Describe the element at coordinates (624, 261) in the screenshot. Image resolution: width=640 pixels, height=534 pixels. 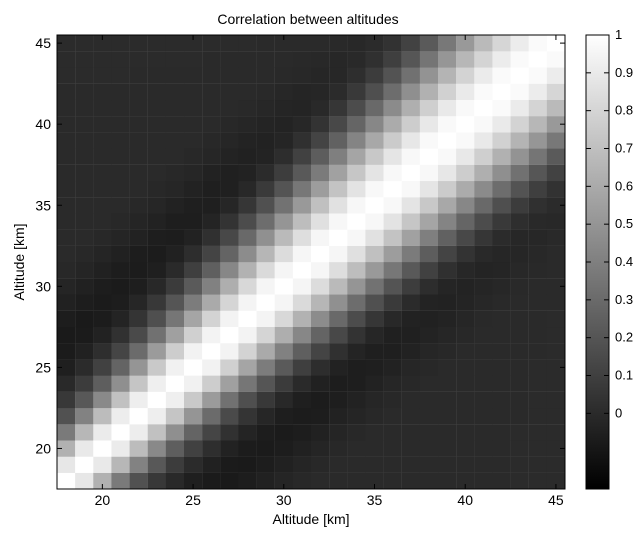
I see `colorbar-tick-label: 0.4` at that location.